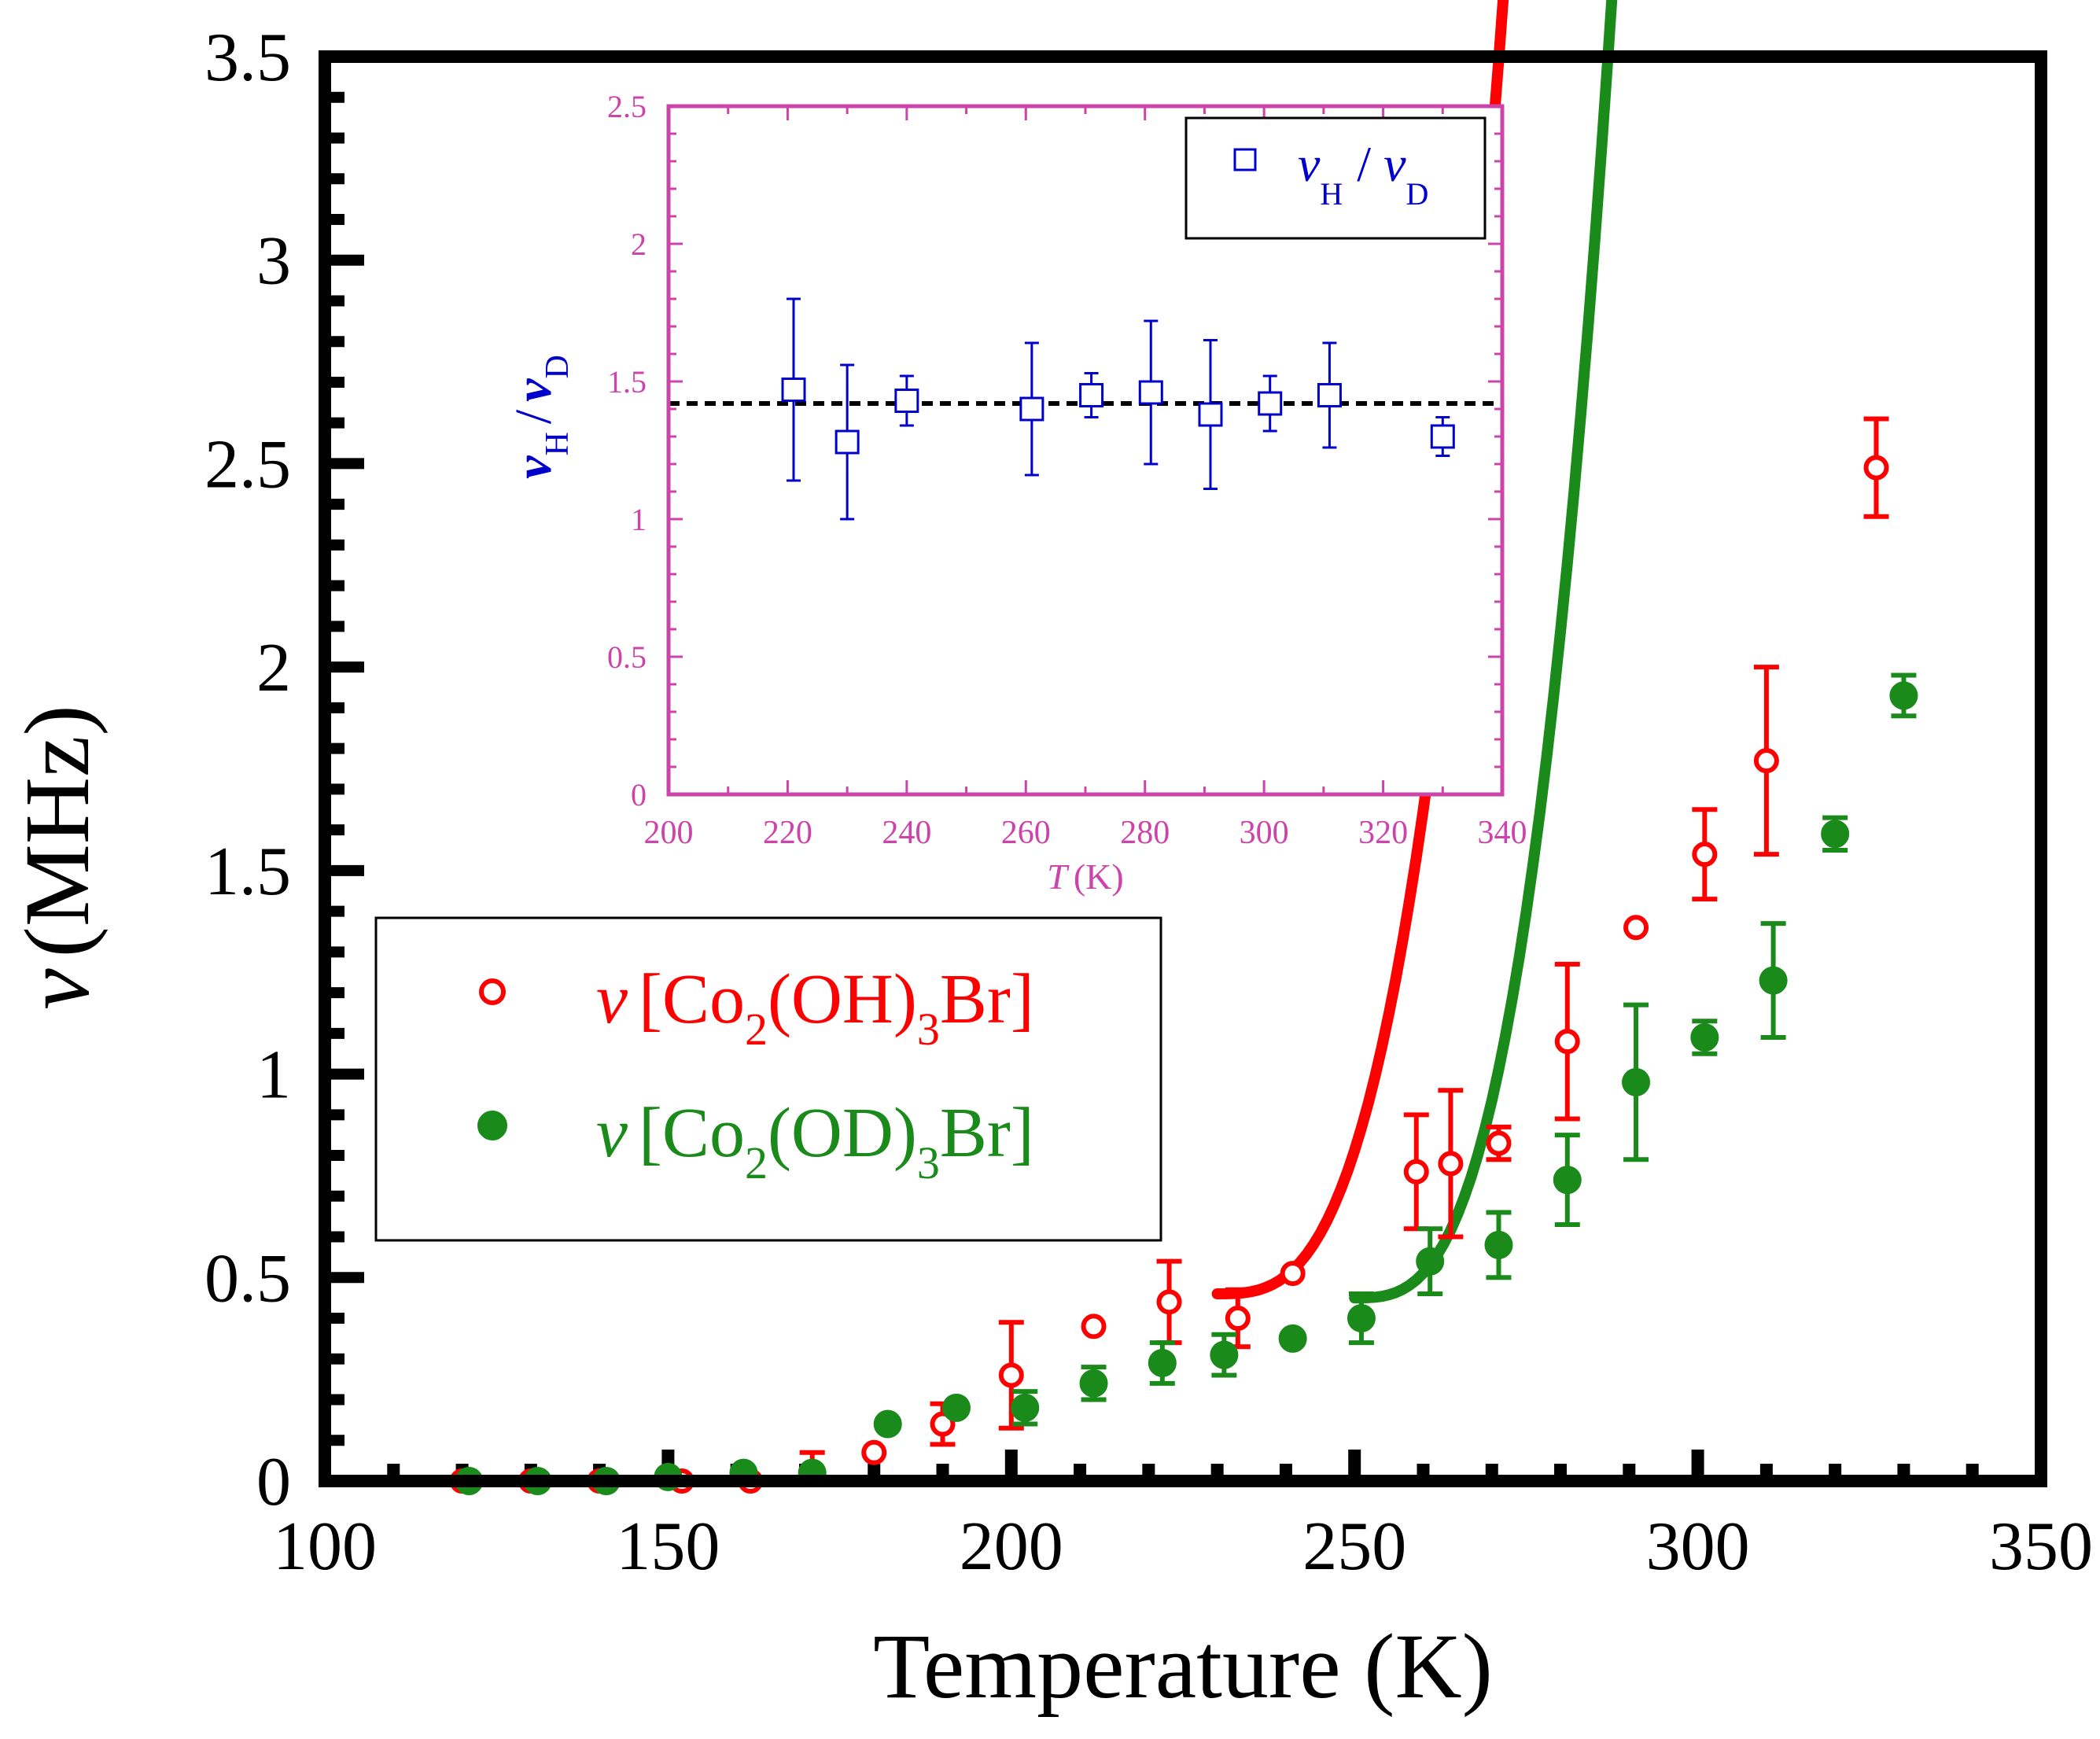 This screenshot has width=2100, height=1739. What do you see at coordinates (273, 1075) in the screenshot?
I see `y-tick-label: 1` at bounding box center [273, 1075].